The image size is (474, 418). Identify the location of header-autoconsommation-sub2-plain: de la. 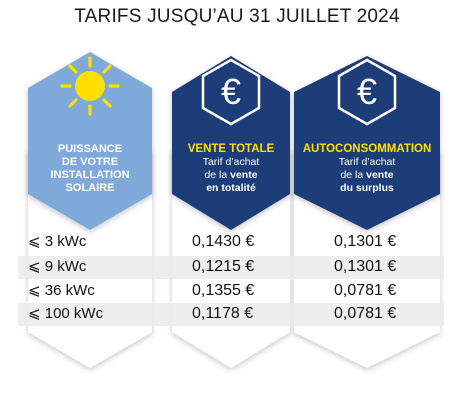
(353, 175).